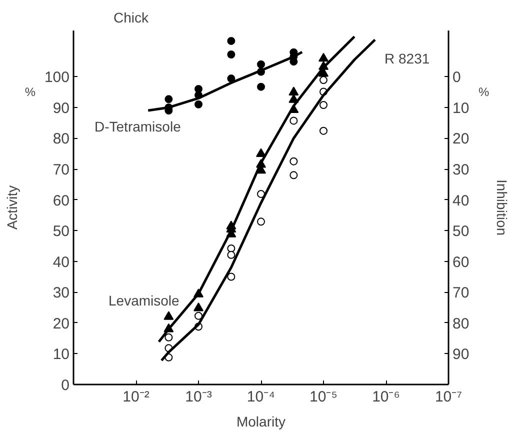 The image size is (513, 442). What do you see at coordinates (461, 323) in the screenshot?
I see `y2-tick-label: 80` at bounding box center [461, 323].